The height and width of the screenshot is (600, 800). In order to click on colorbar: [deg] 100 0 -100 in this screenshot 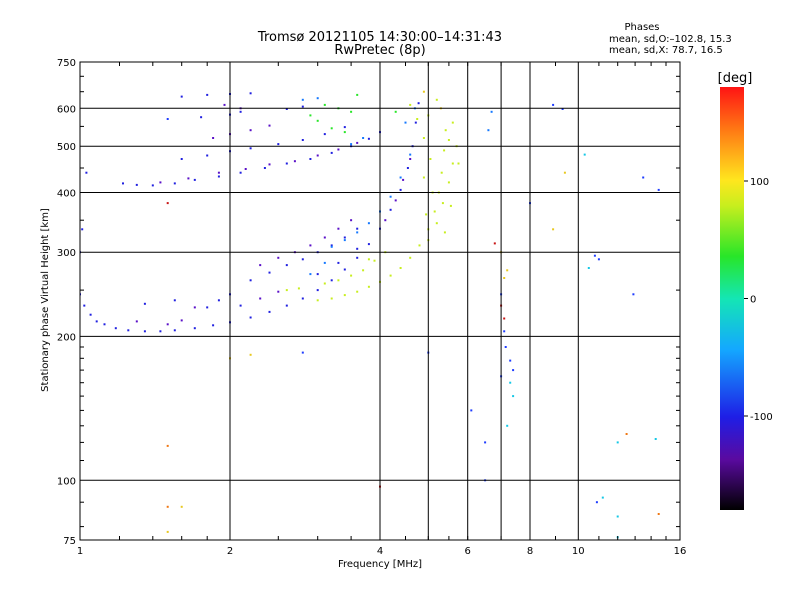, I will do `click(745, 290)`.